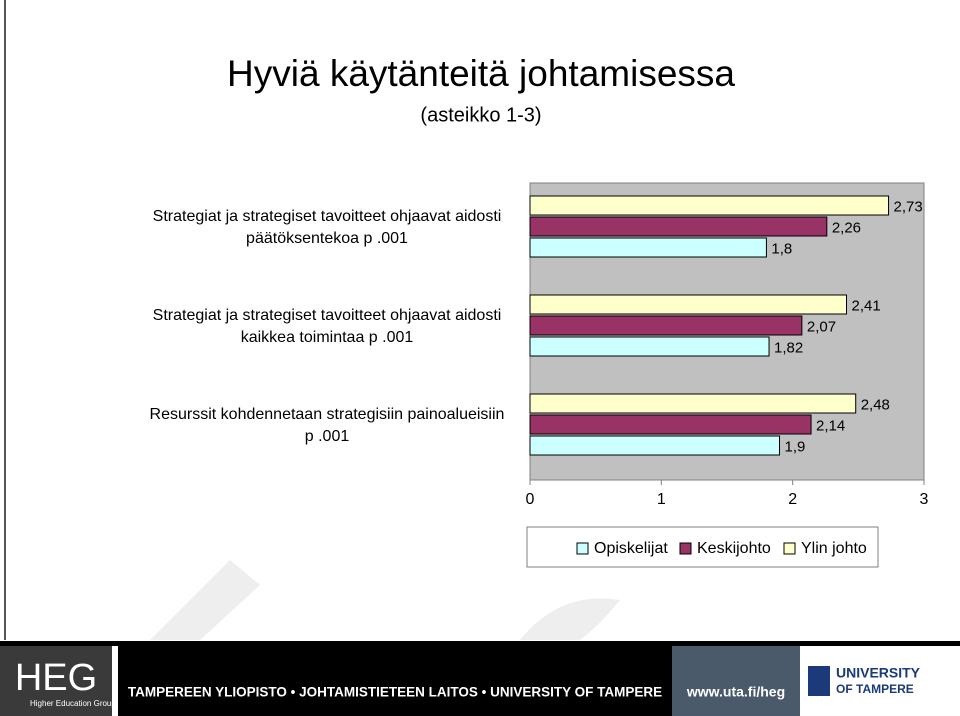 The height and width of the screenshot is (716, 960). Describe the element at coordinates (115, 681) in the screenshot. I see `footer-separator` at that location.